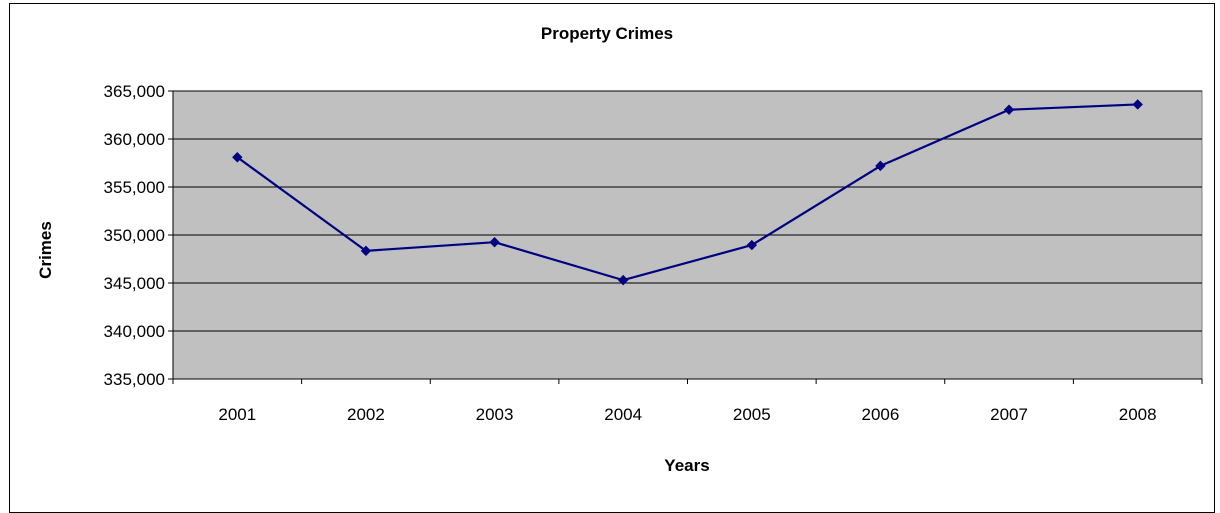 This screenshot has height=513, width=1220. Describe the element at coordinates (495, 414) in the screenshot. I see `x-tick-label: 2003` at that location.